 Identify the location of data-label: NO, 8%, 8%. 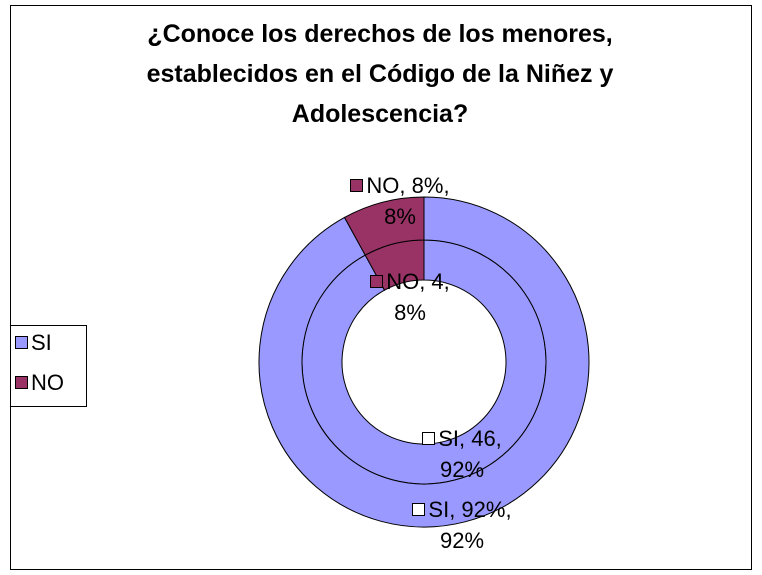
(400, 201).